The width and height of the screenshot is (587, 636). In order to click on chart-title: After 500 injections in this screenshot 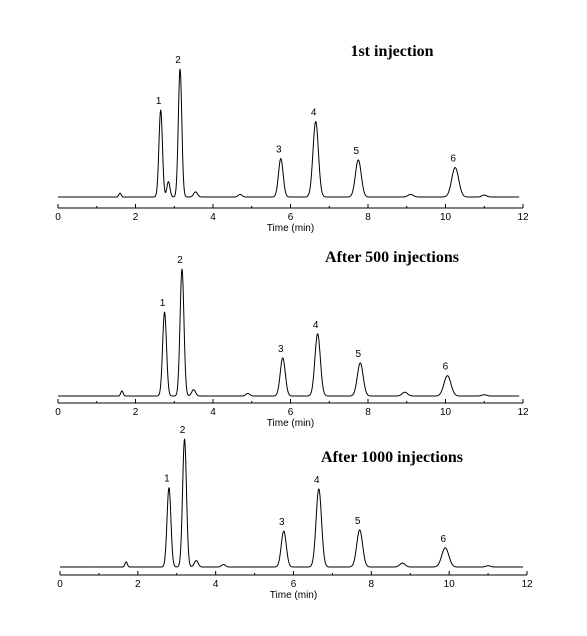, I will do `click(392, 257)`.